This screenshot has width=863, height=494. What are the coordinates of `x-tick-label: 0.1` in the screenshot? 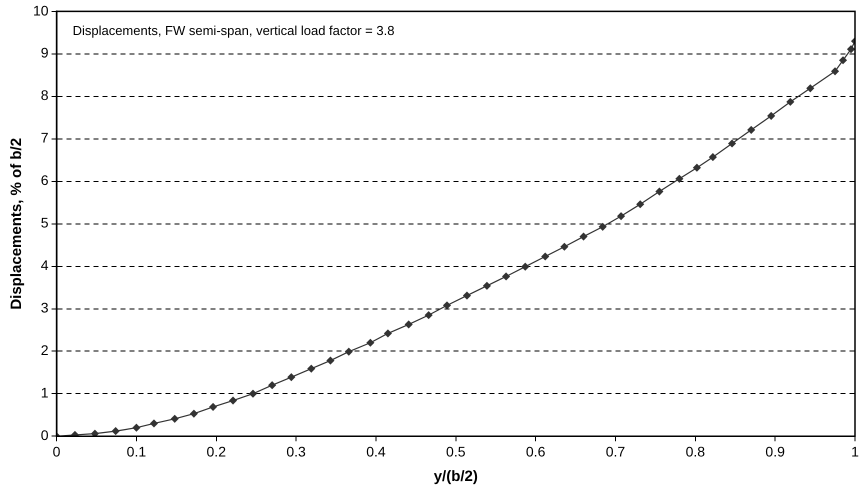 It's located at (136, 451).